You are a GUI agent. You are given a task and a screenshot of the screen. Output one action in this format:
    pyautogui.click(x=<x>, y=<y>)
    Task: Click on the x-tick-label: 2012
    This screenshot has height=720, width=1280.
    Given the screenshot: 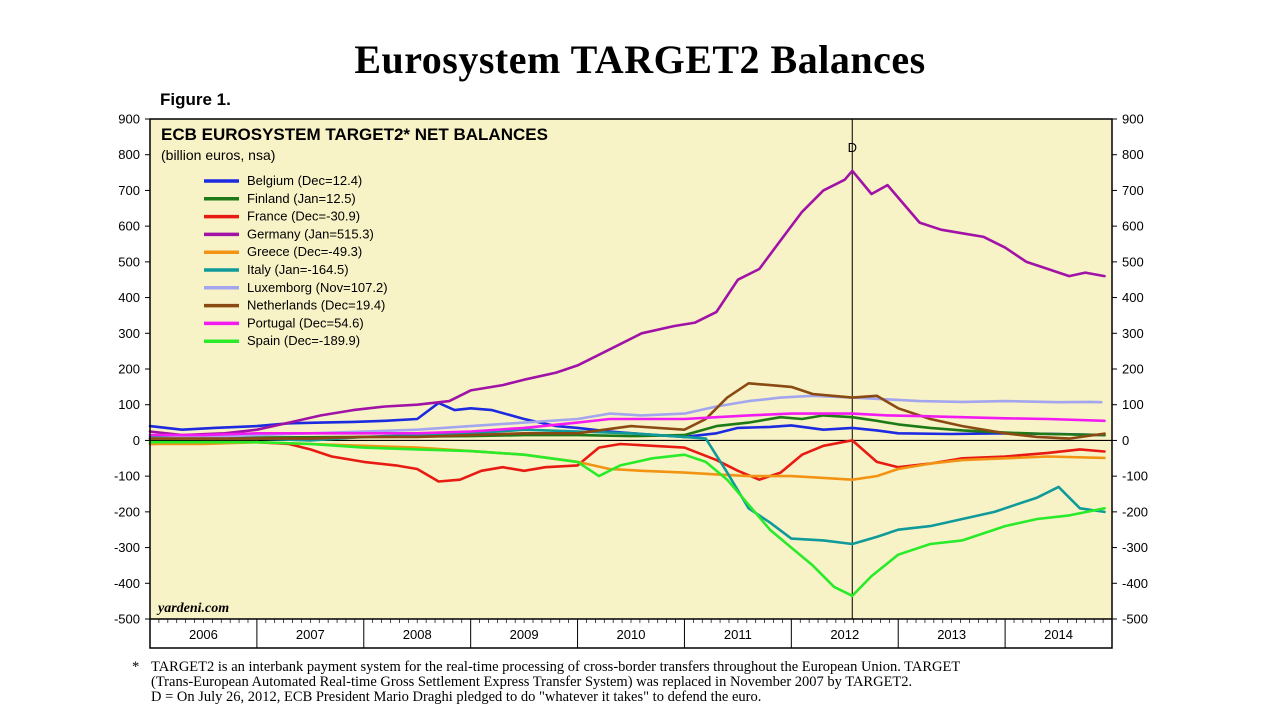 What is the action you would take?
    pyautogui.click(x=844, y=634)
    